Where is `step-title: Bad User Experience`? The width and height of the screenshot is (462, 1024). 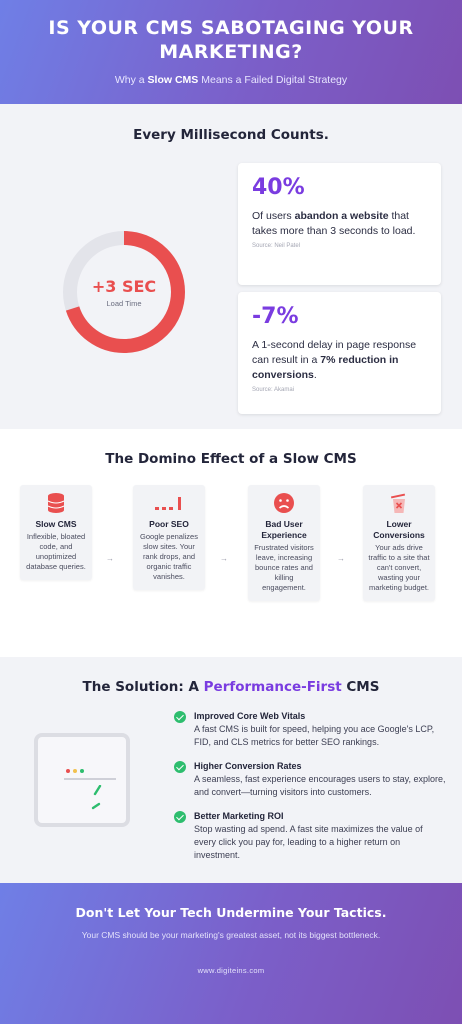
step-title: Bad User Experience is located at coordinates (284, 529).